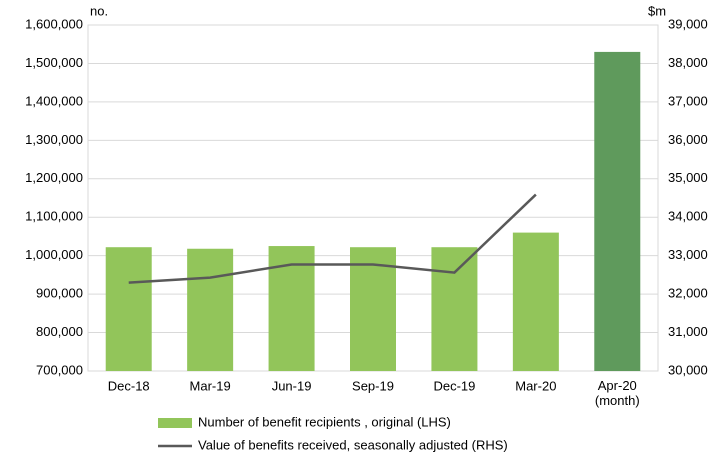 The image size is (723, 457). I want to click on y2-tick-label: 30,000, so click(688, 369).